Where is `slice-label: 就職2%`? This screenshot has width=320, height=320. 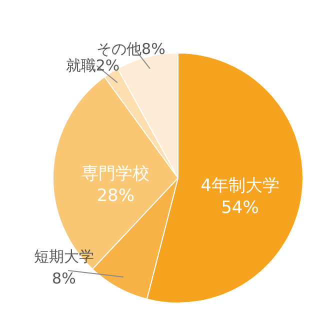 slice-label: 就職2% is located at coordinates (93, 65).